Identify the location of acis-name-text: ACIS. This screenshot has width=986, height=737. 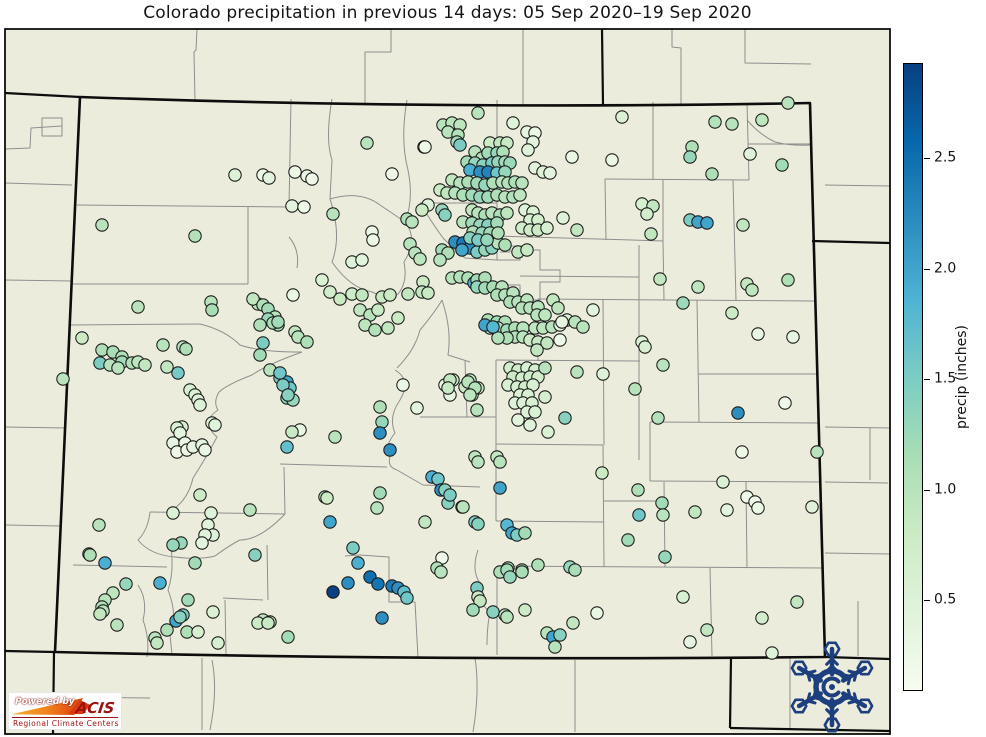
(95, 708).